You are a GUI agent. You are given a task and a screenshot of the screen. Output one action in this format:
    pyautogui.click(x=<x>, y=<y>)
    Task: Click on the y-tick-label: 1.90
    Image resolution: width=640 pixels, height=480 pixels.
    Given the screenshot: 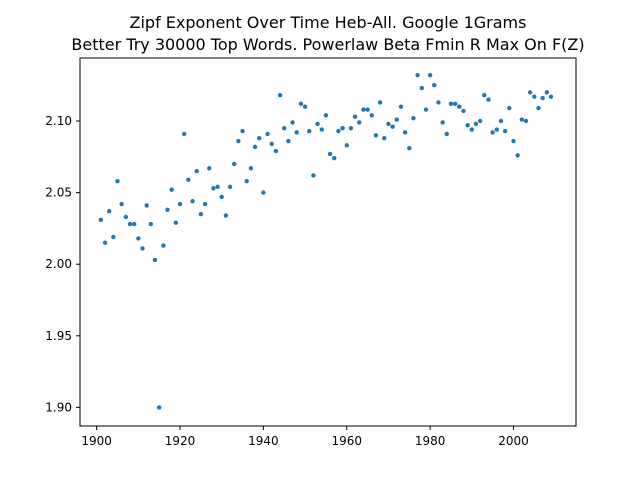 What is the action you would take?
    pyautogui.click(x=58, y=407)
    